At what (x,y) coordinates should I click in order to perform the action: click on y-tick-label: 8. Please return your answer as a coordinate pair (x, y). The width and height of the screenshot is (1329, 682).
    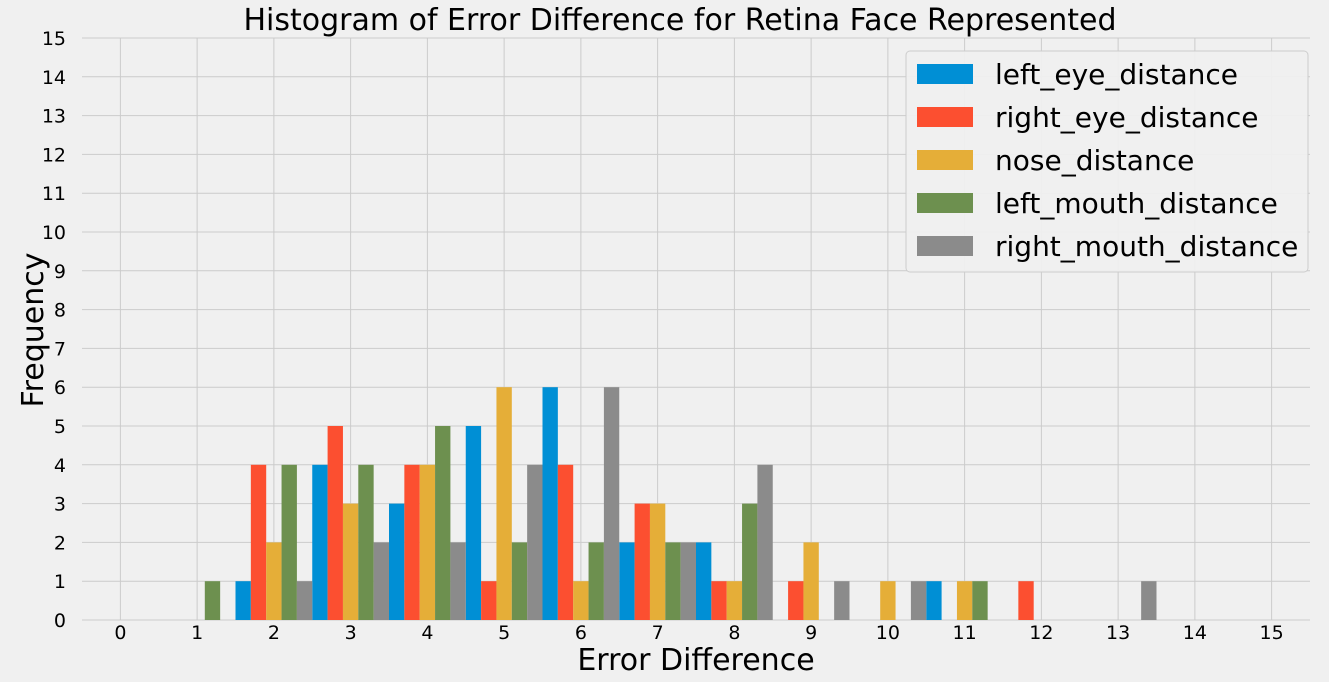
    Looking at the image, I should click on (60, 311).